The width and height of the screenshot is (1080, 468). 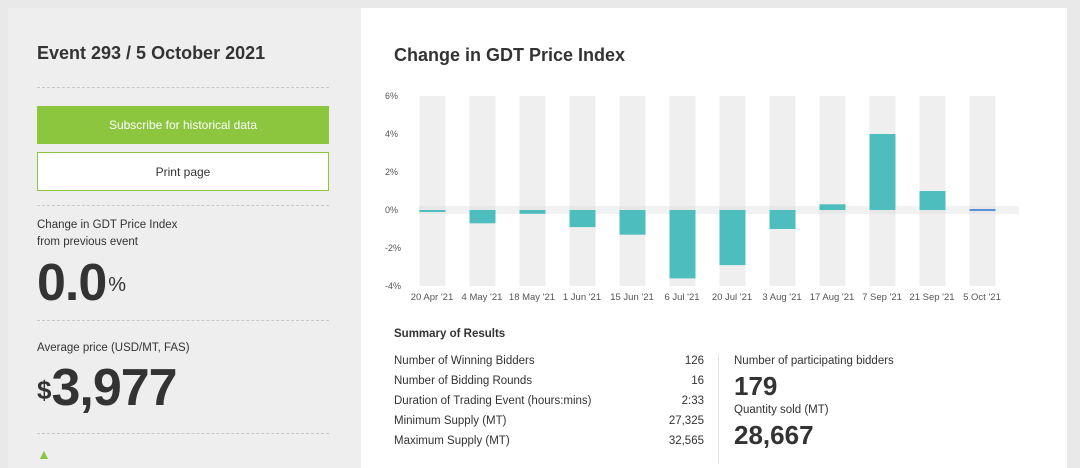 I want to click on y-tick-label: -4%, so click(x=393, y=286).